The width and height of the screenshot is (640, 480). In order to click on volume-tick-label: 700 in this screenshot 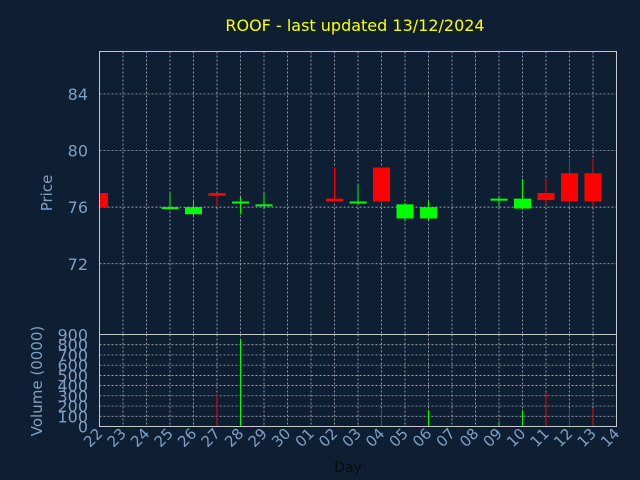, I will do `click(72, 355)`.